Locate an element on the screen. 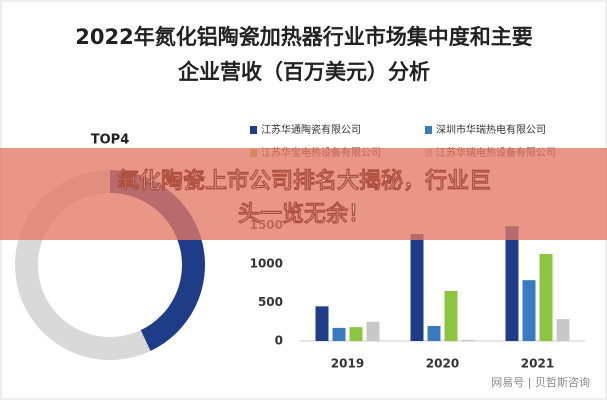  y-tick-label: 0 is located at coordinates (279, 341).